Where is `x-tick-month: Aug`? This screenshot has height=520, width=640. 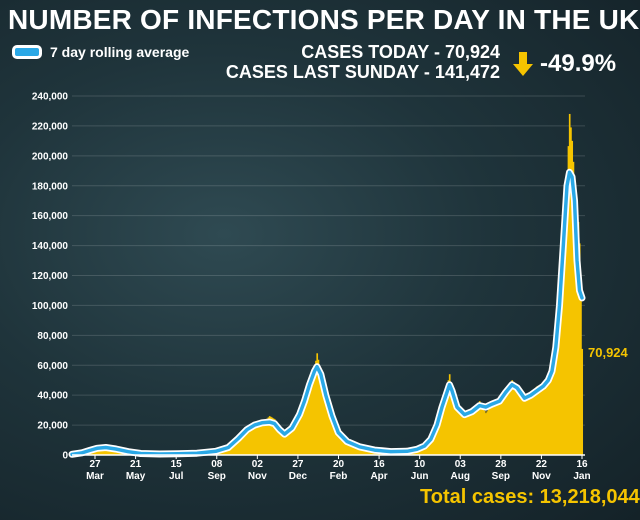
x-tick-month: Aug is located at coordinates (460, 476).